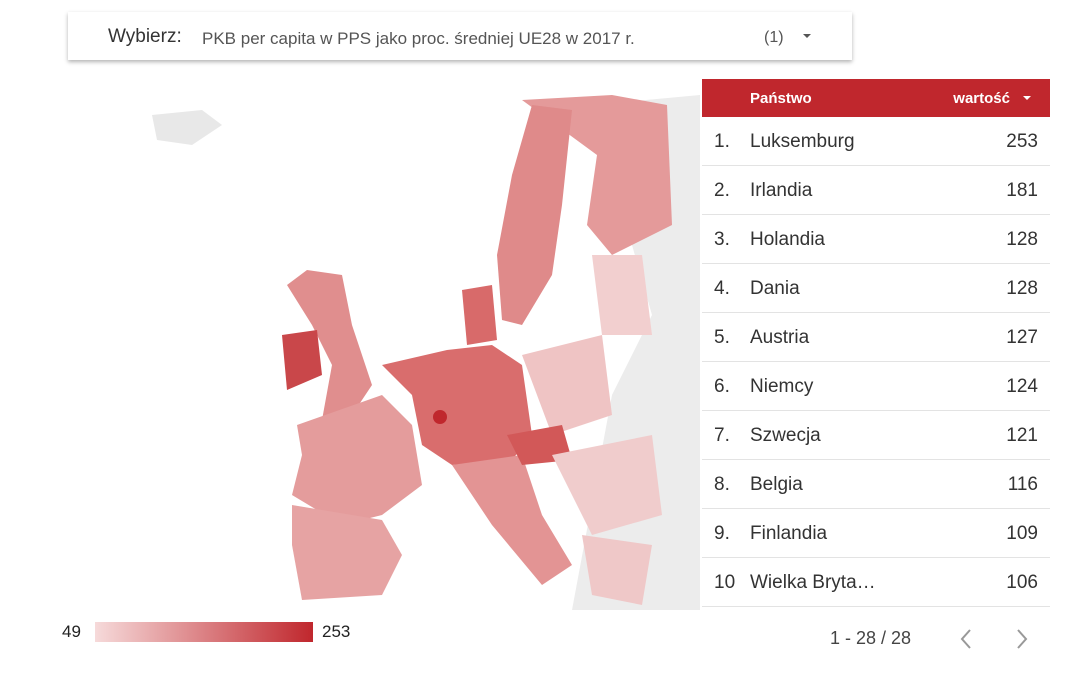 The height and width of the screenshot is (675, 1080). What do you see at coordinates (994, 639) in the screenshot?
I see `pager-arrows` at bounding box center [994, 639].